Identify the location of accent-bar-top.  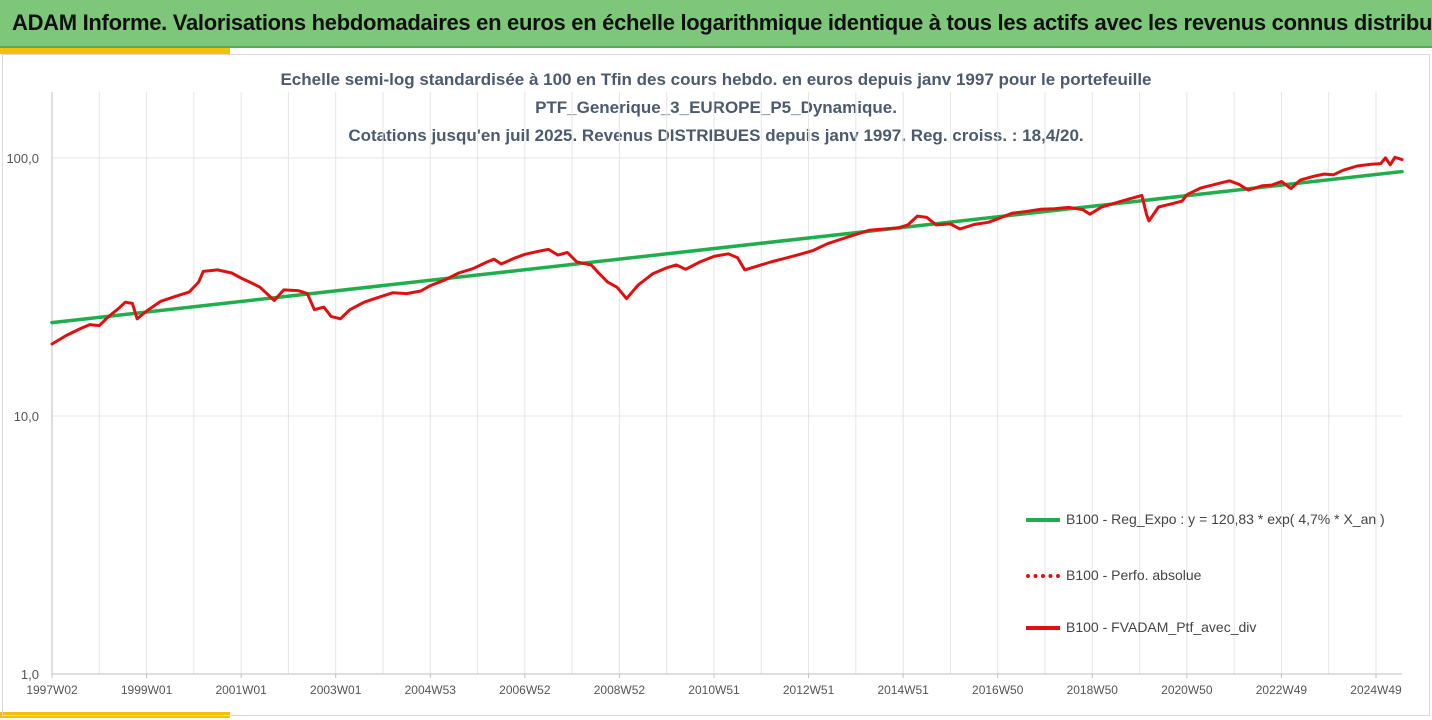
(115, 51).